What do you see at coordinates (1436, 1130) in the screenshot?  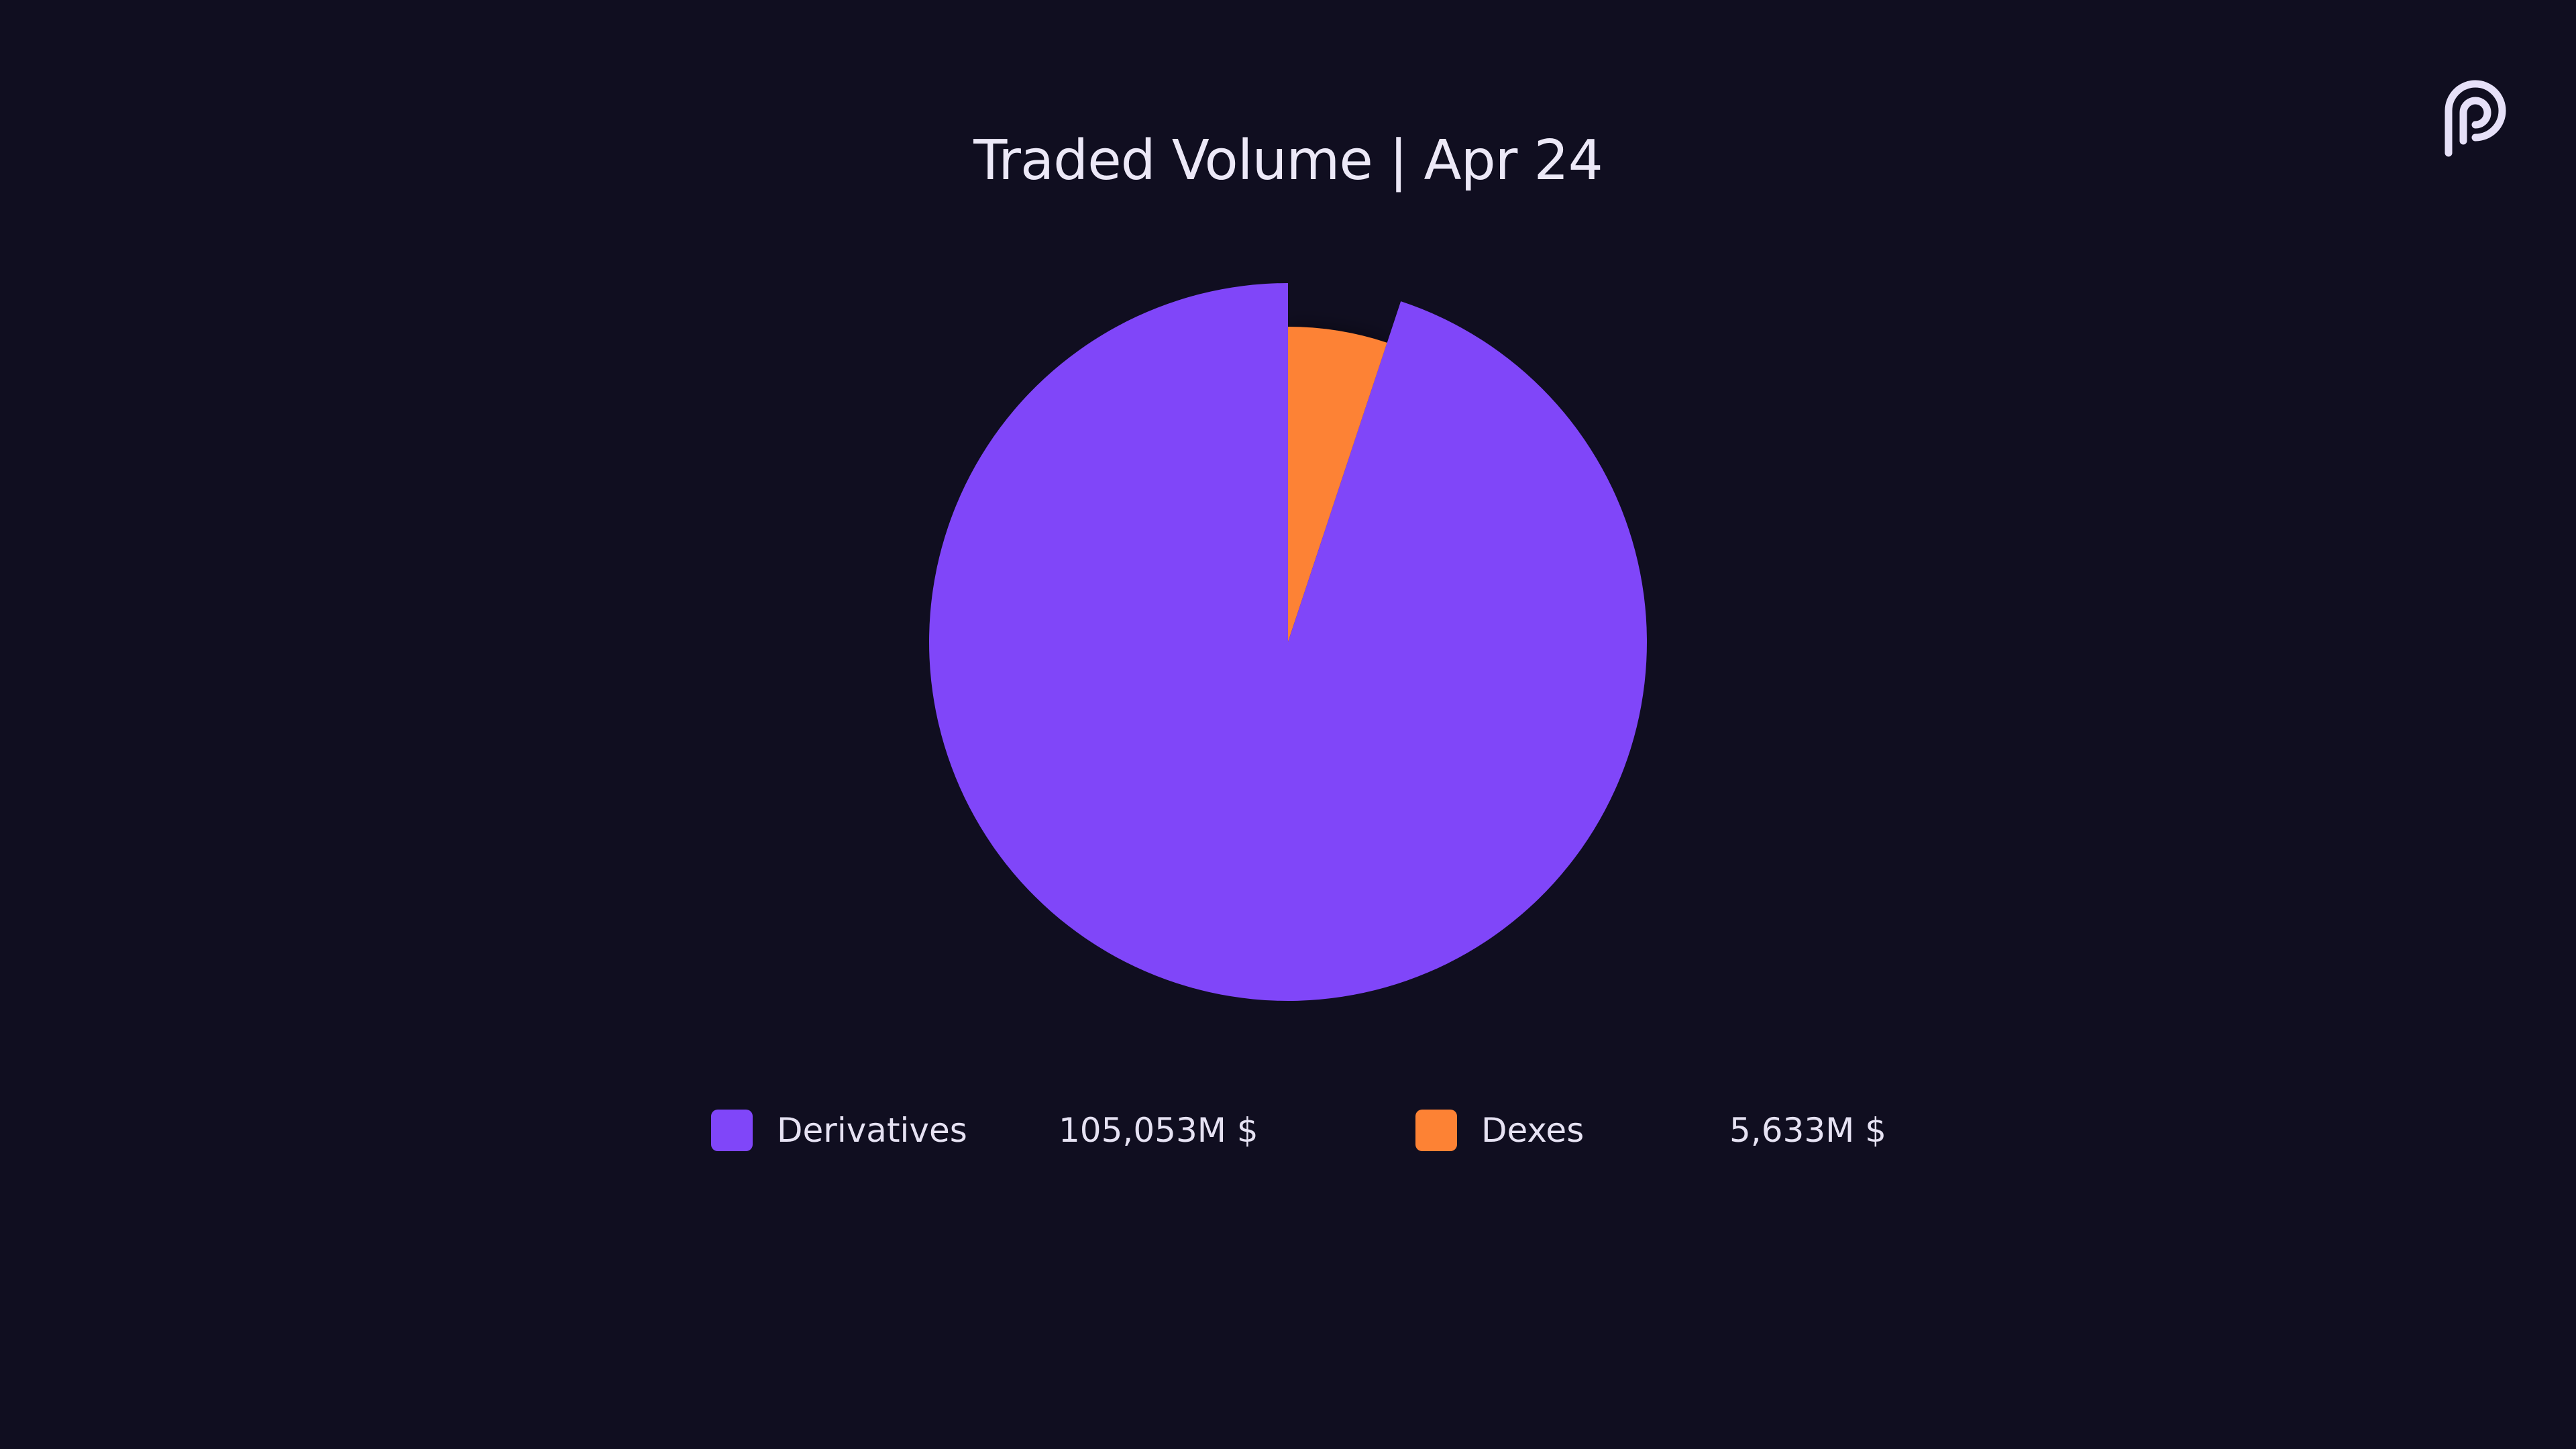 I see `legend-swatch-dexes` at bounding box center [1436, 1130].